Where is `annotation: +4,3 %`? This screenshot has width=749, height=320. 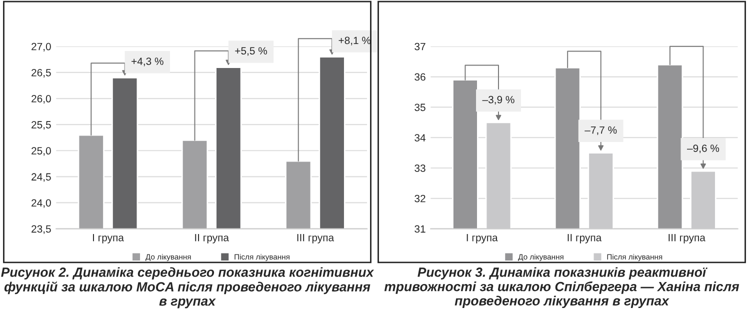 annotation: +4,3 % is located at coordinates (148, 62).